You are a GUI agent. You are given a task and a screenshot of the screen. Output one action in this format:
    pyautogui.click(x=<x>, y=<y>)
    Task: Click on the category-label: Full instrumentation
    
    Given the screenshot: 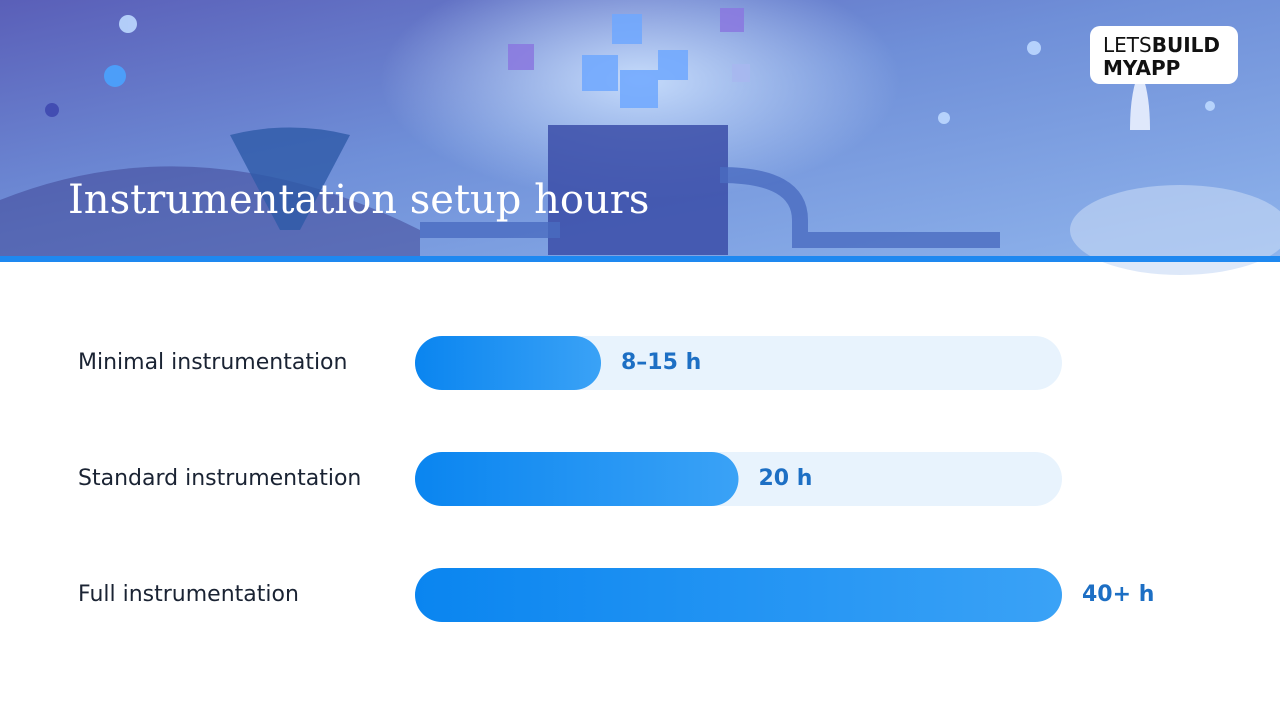 What is the action you would take?
    pyautogui.click(x=188, y=594)
    